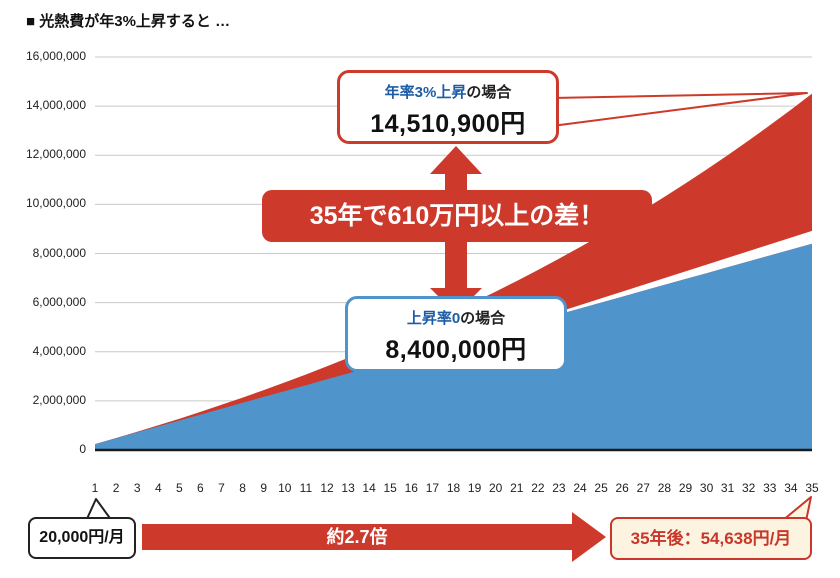 Image resolution: width=840 pixels, height=578 pixels. I want to click on x-tick-label: 34, so click(791, 488).